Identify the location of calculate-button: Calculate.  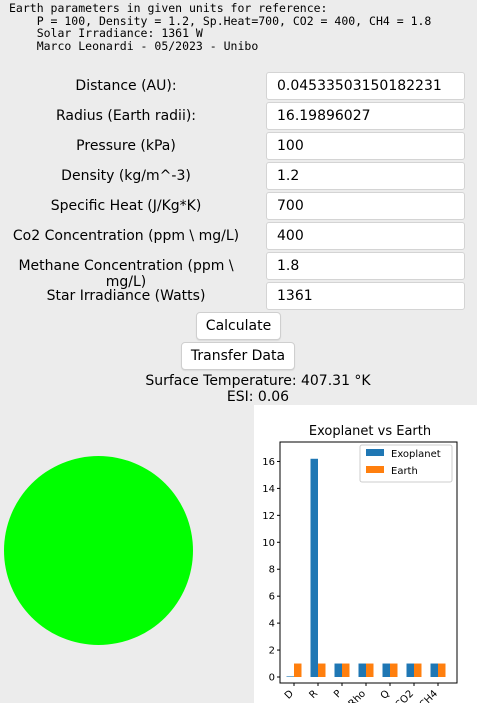
(238, 326).